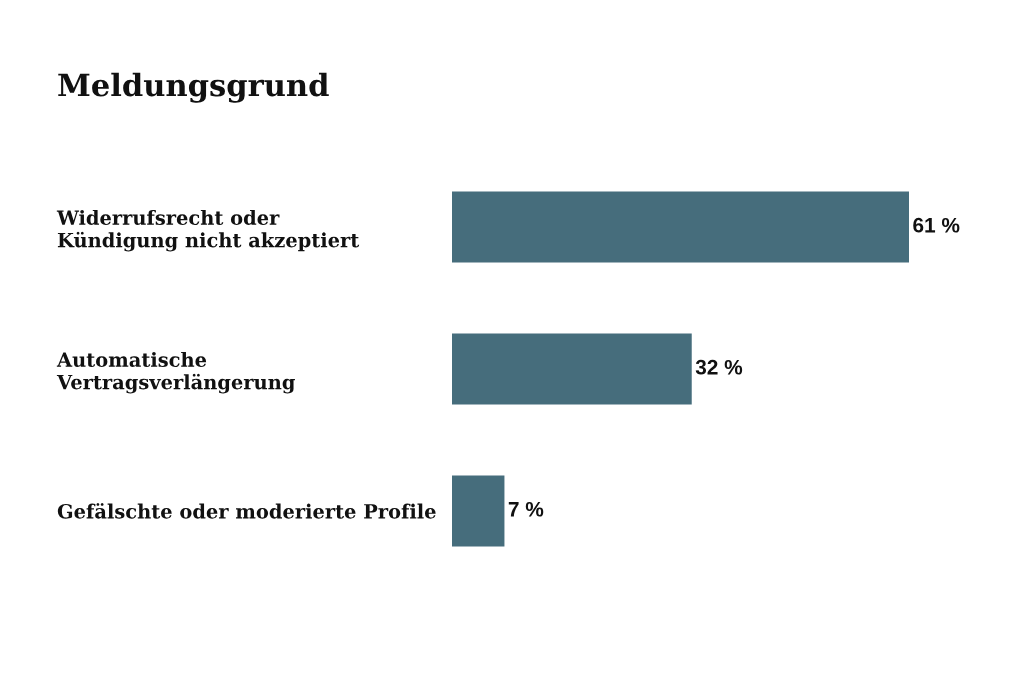  I want to click on data-label: 7 %, so click(526, 509).